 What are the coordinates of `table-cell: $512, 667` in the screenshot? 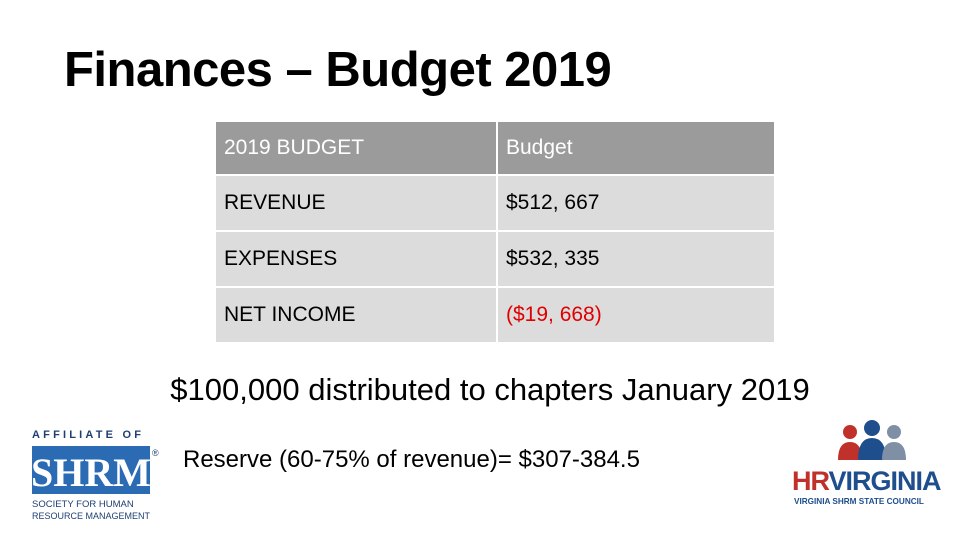 It's located at (636, 203).